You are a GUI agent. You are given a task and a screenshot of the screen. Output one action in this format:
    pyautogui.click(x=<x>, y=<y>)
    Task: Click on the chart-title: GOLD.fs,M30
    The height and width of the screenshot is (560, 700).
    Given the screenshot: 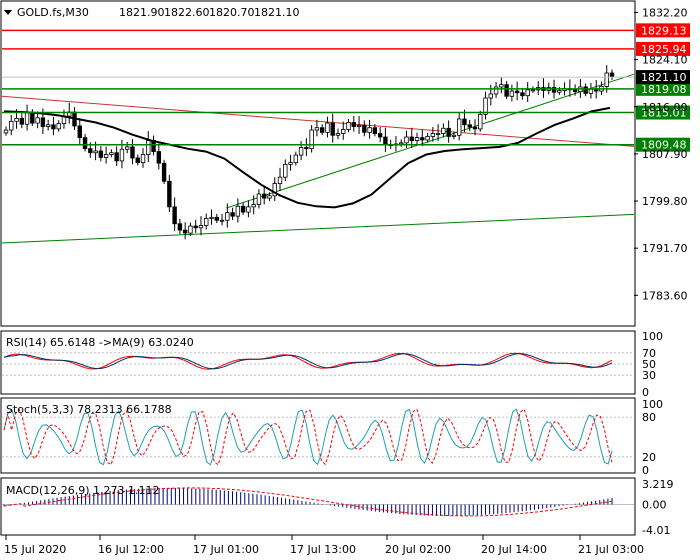 What is the action you would take?
    pyautogui.click(x=53, y=12)
    